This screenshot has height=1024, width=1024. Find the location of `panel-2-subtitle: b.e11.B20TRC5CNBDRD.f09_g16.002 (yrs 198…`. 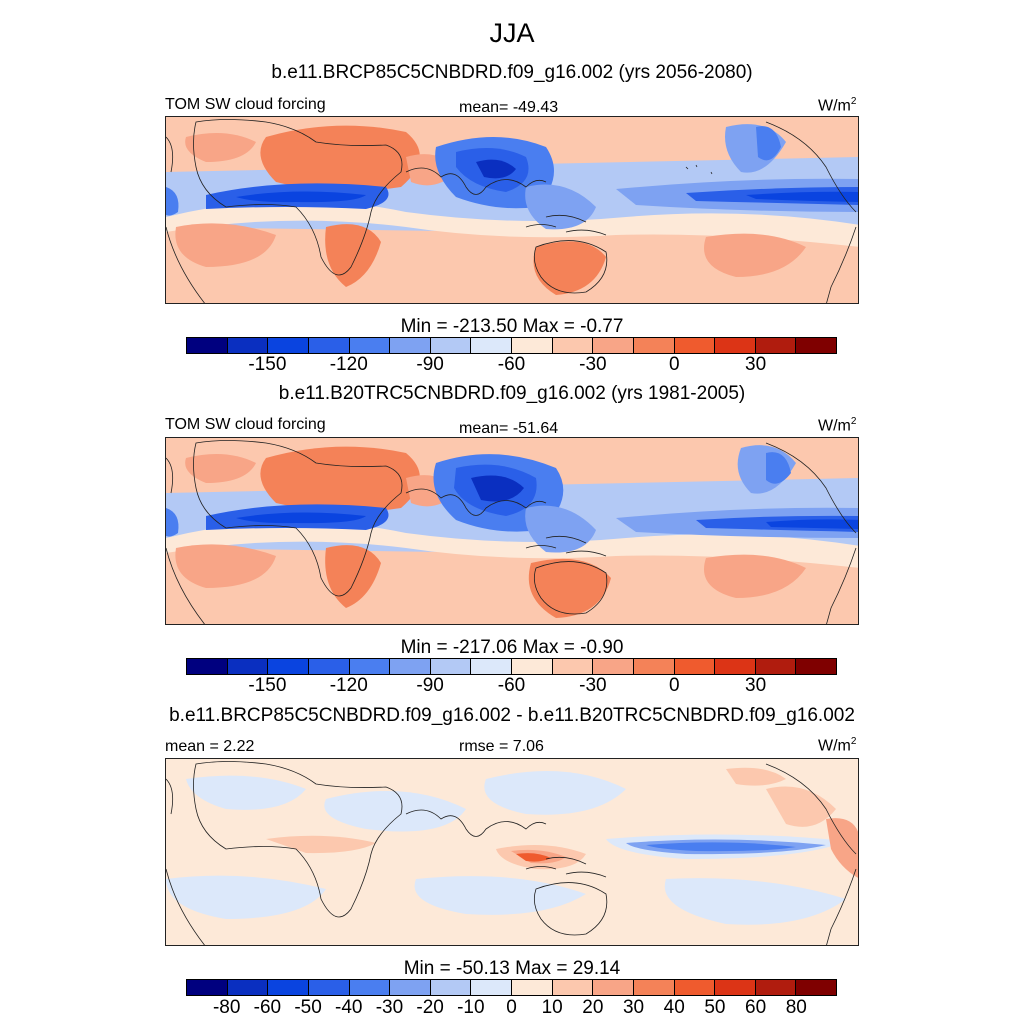

panel-2-subtitle: b.e11.B20TRC5CNBDRD.f09_g16.002 (yrs 198… is located at coordinates (512, 393).